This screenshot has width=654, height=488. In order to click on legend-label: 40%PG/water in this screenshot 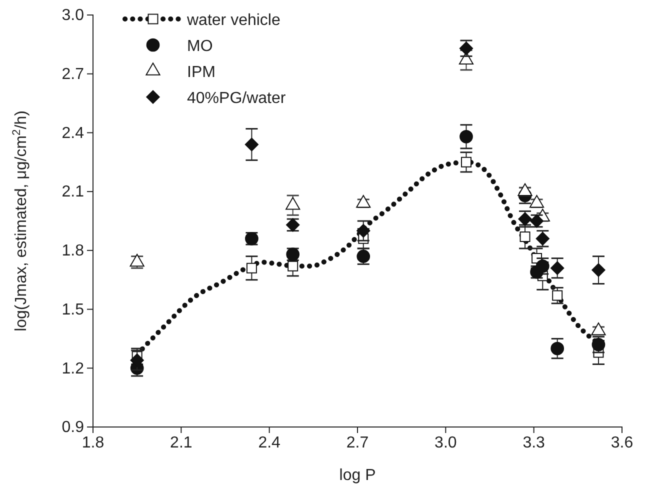, I will do `click(236, 98)`.